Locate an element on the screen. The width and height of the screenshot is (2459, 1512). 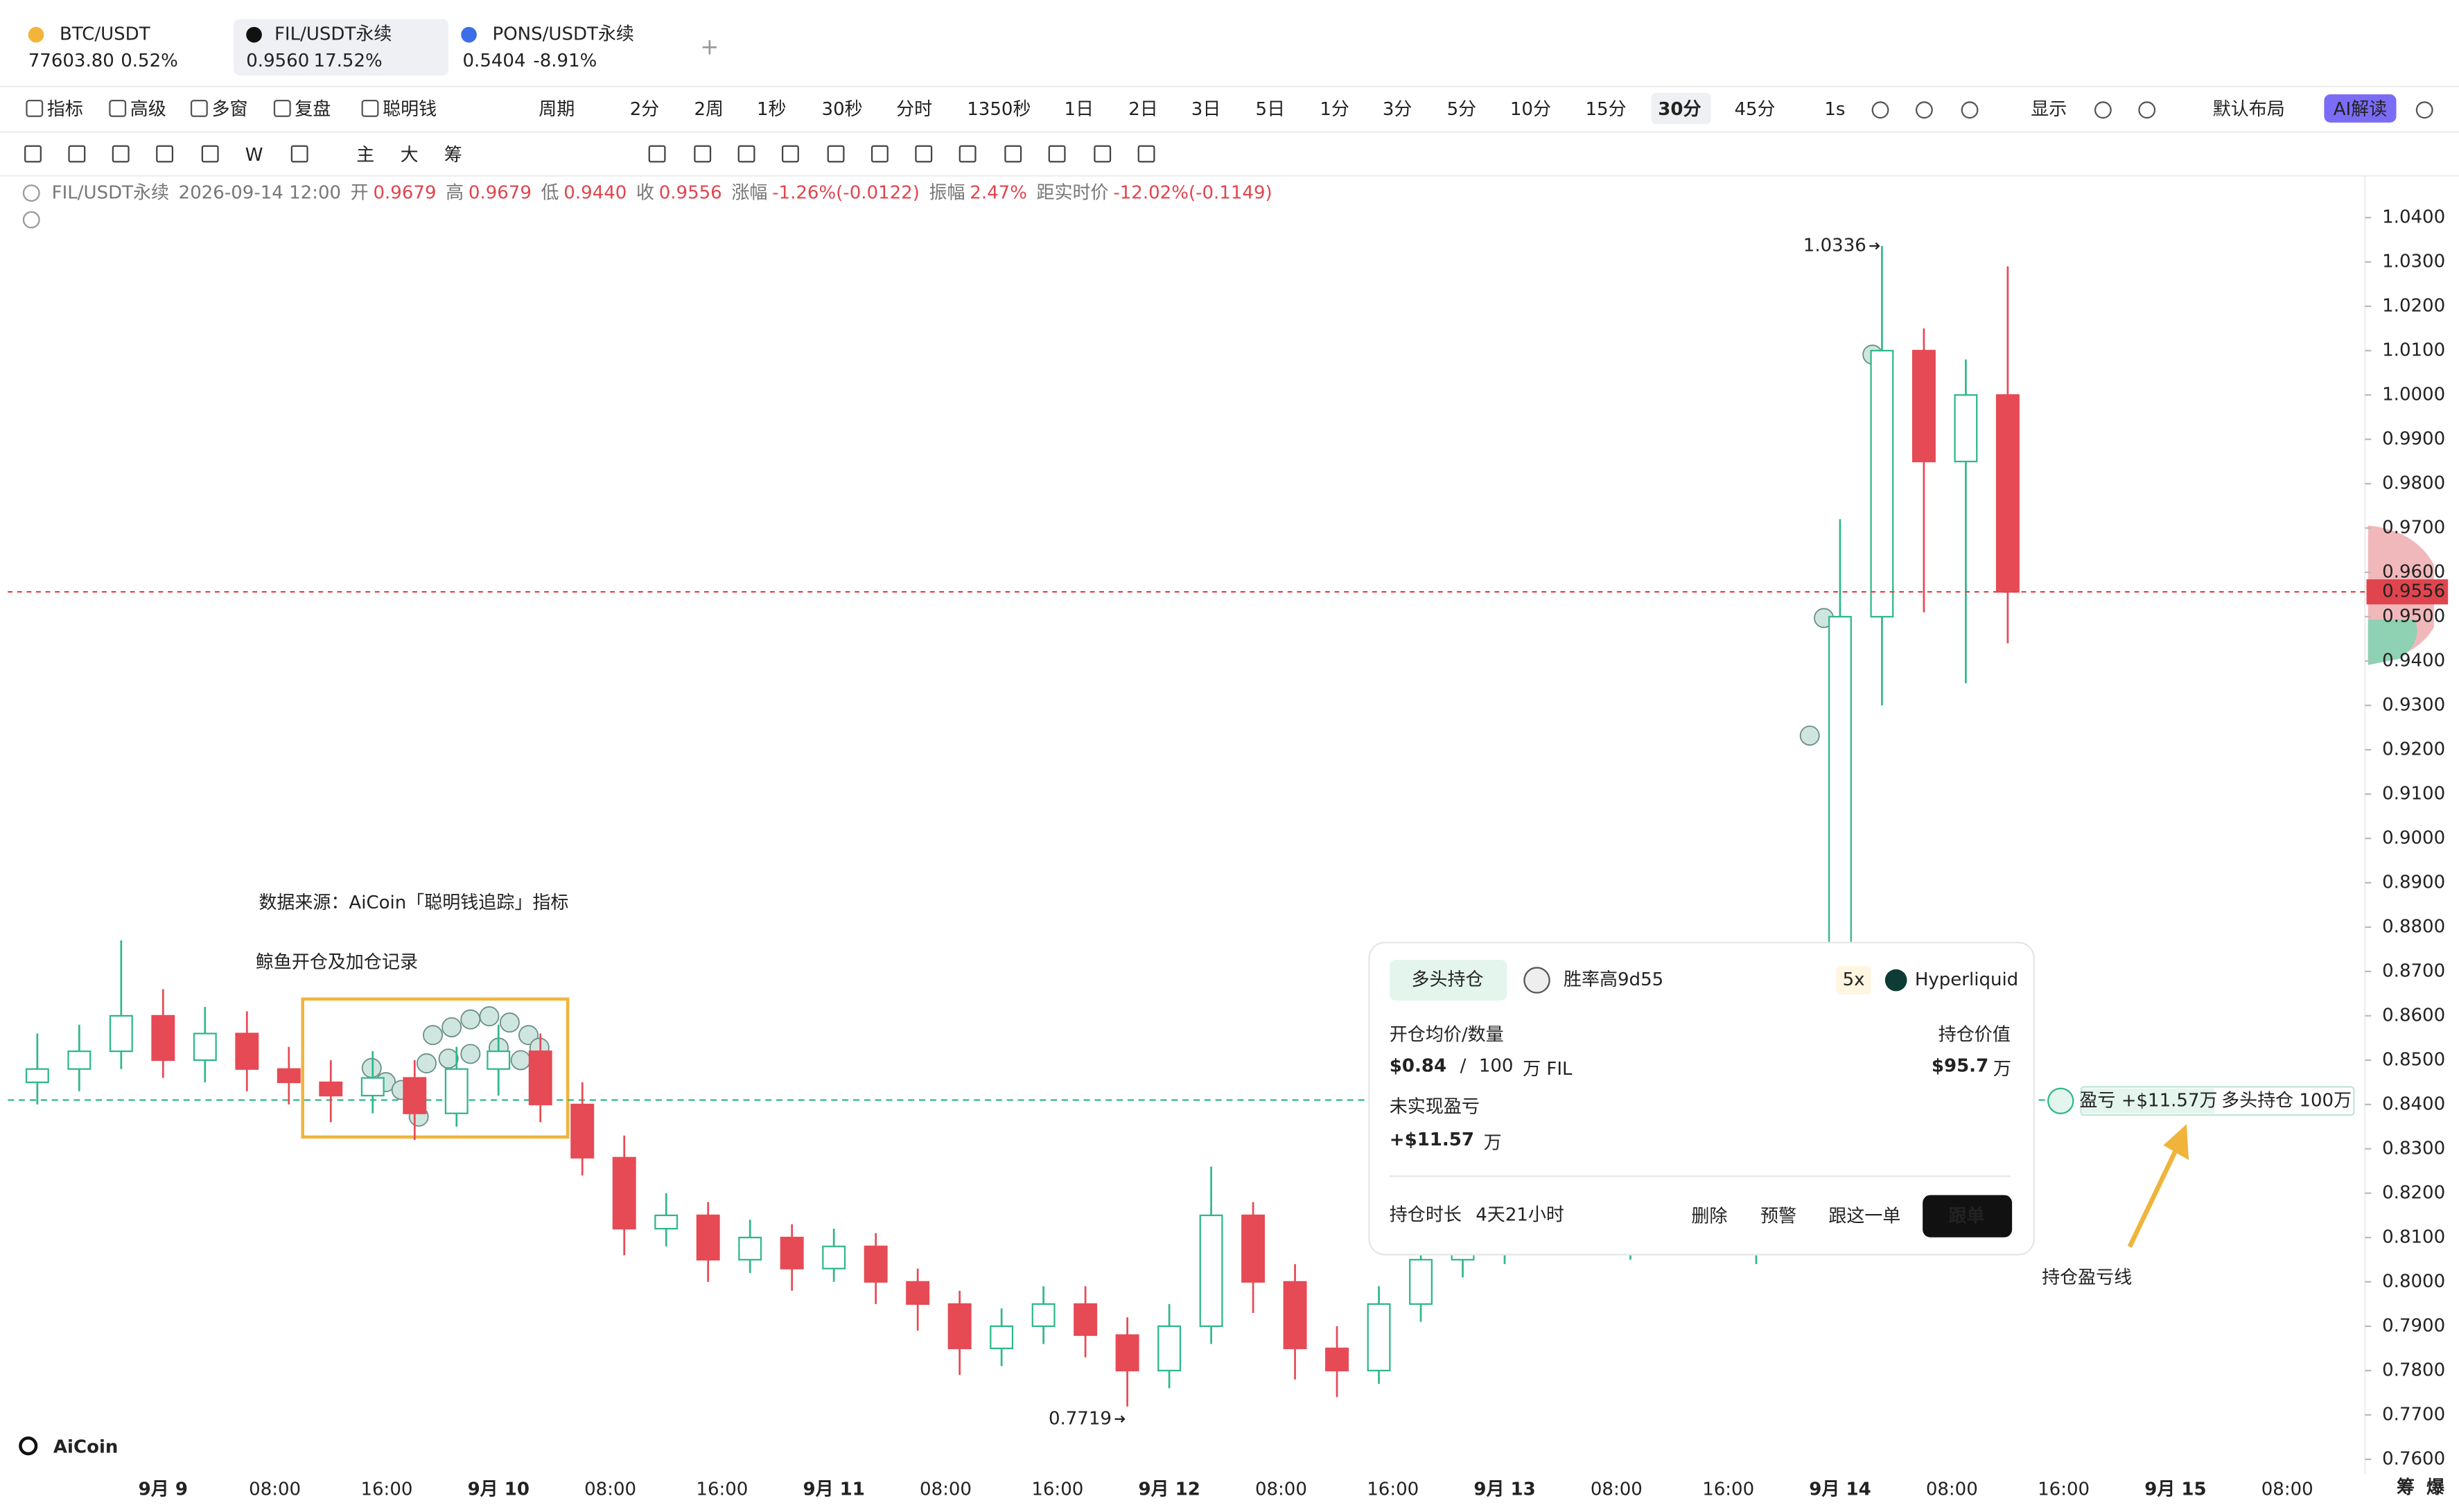
tab-name: PONS/USDT永续 is located at coordinates (563, 34).